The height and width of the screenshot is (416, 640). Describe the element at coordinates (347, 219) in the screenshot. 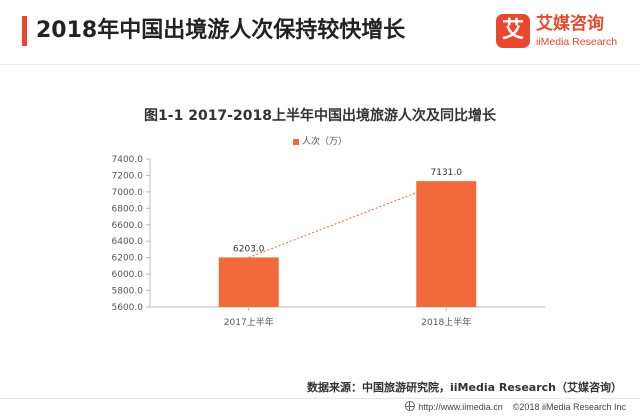

I see `trend-line` at that location.